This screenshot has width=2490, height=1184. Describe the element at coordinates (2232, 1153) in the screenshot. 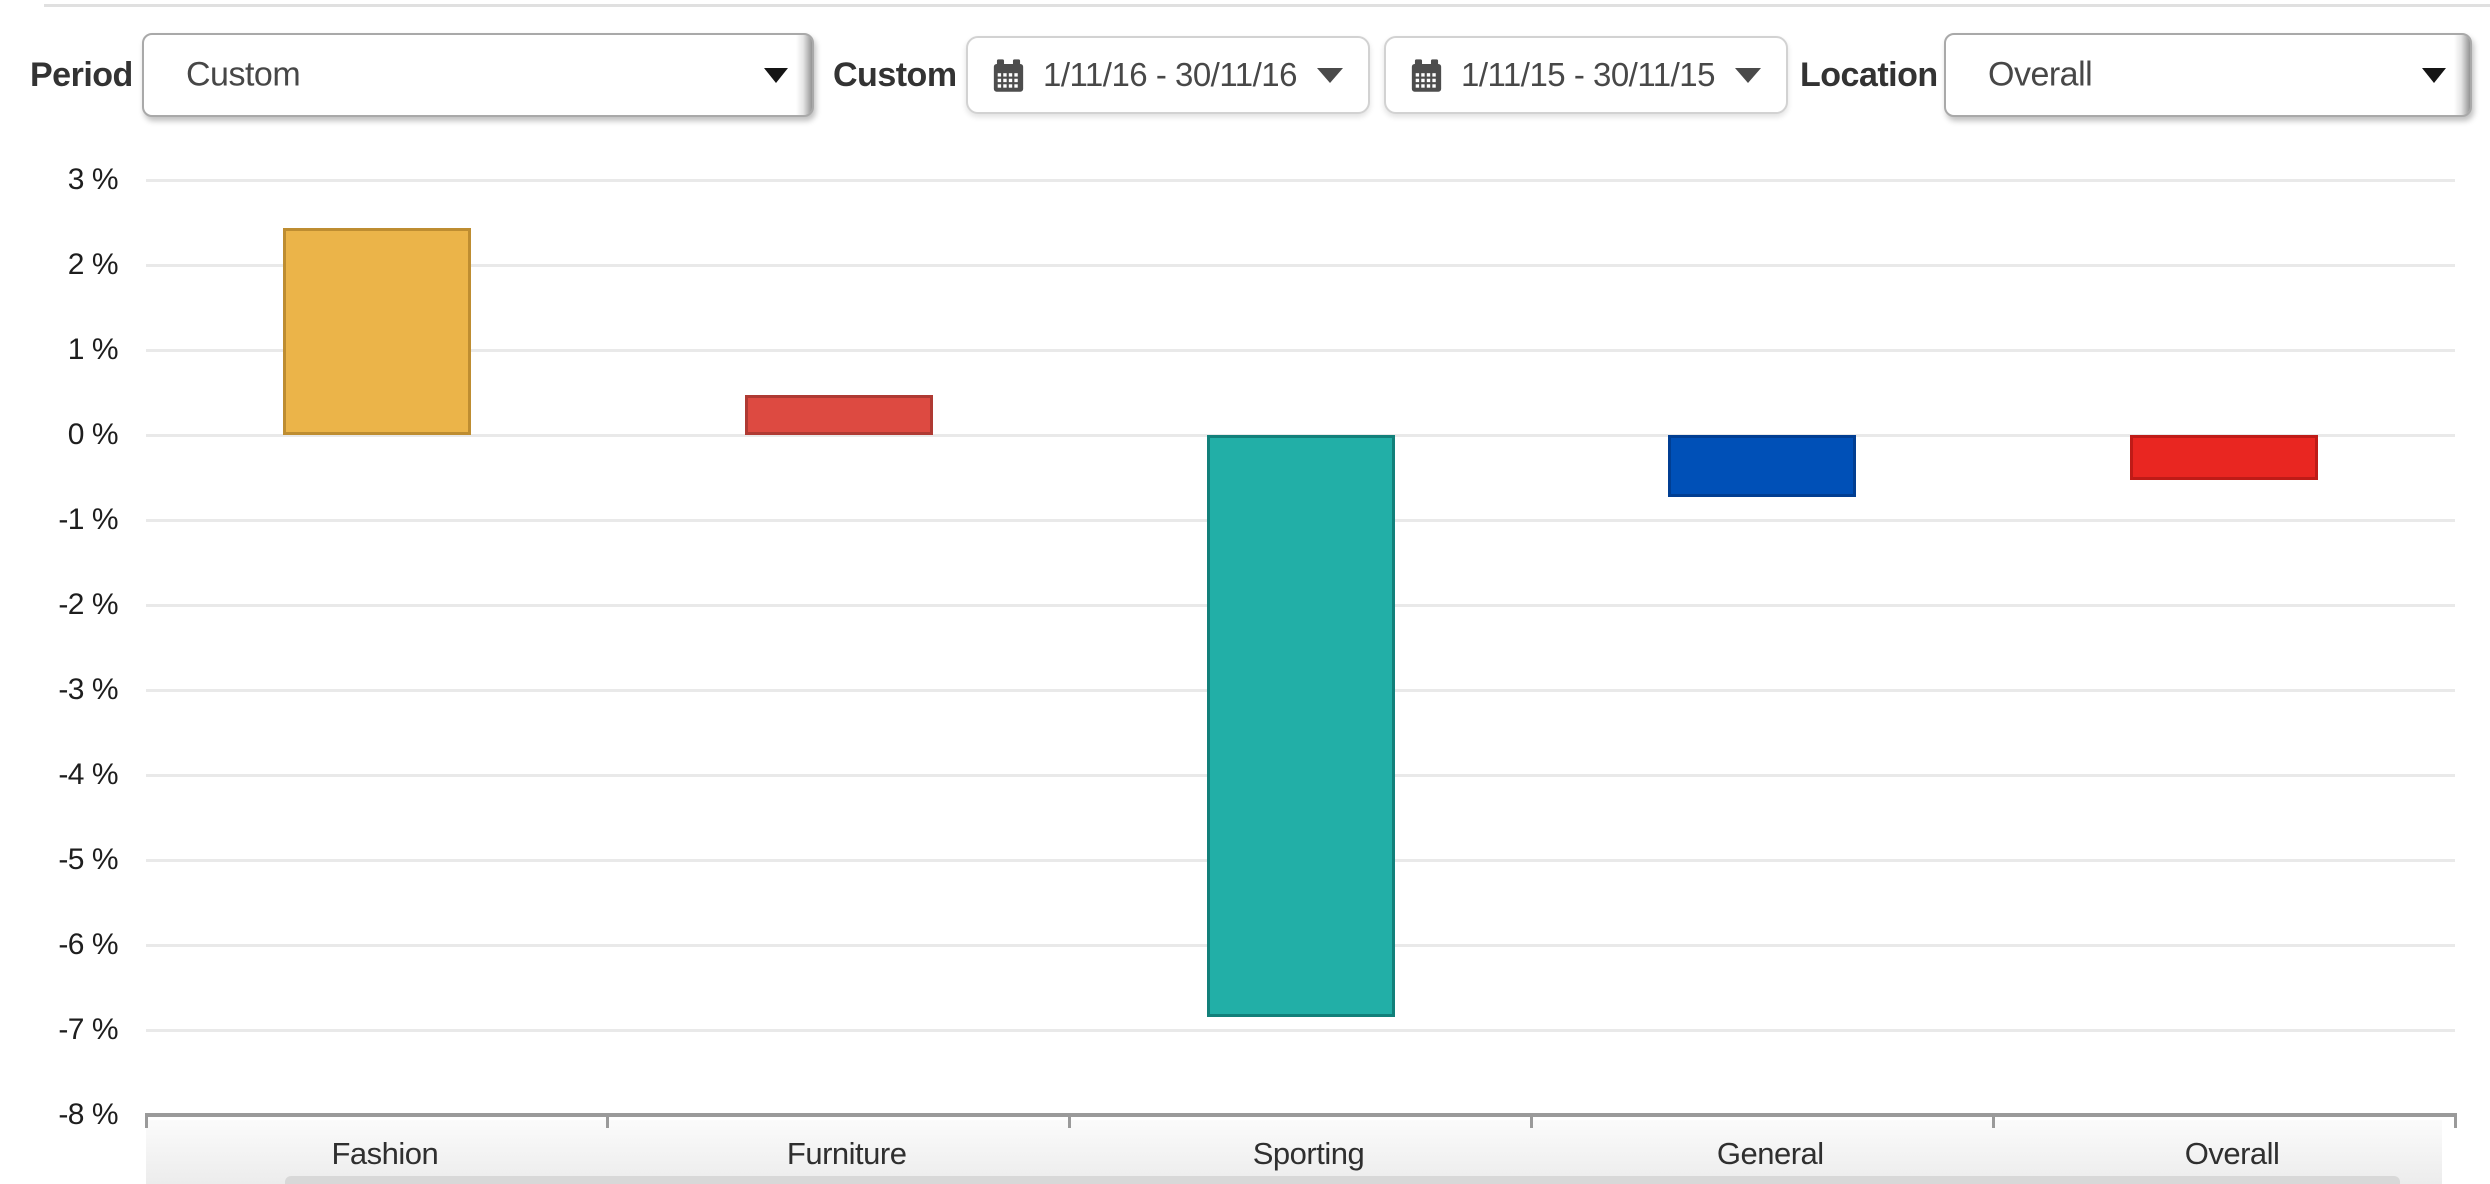

I see `x-axis-label: Overall` at that location.